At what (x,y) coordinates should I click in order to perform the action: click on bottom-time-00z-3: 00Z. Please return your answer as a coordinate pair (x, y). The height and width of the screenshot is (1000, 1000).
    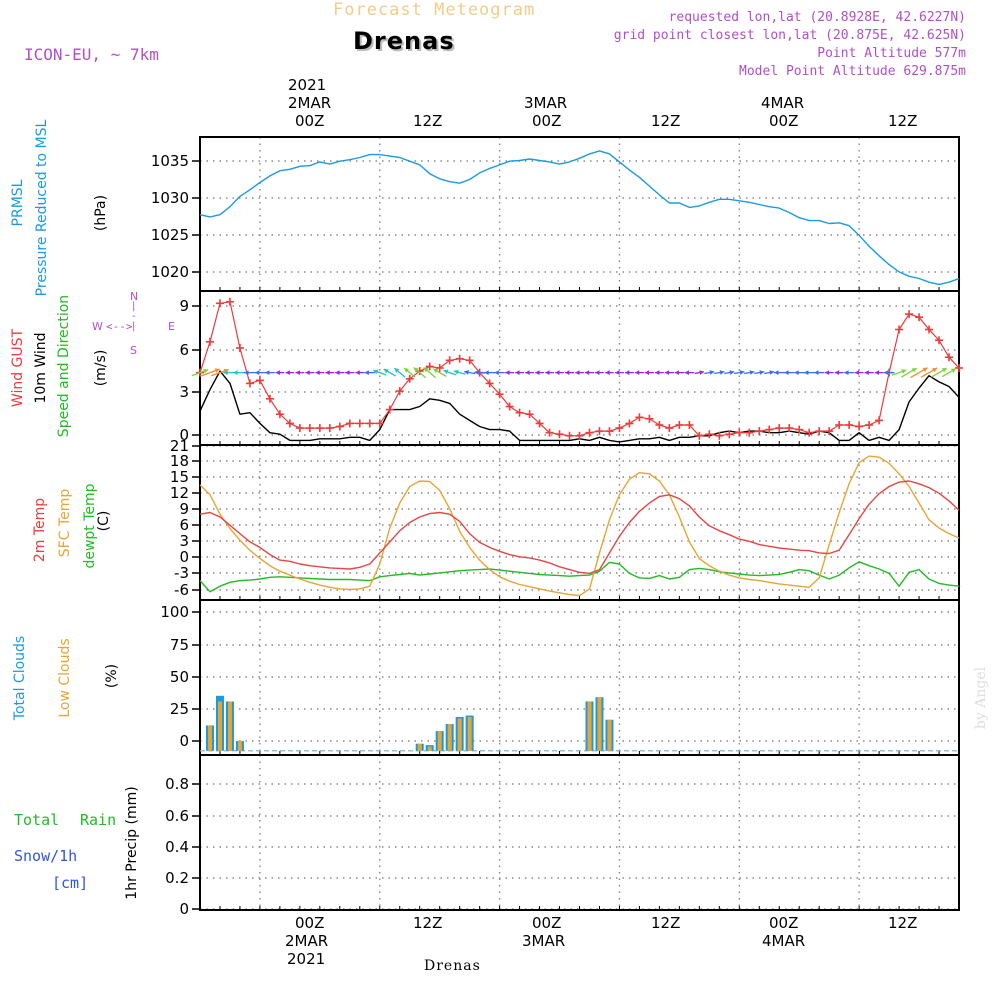
    Looking at the image, I should click on (784, 923).